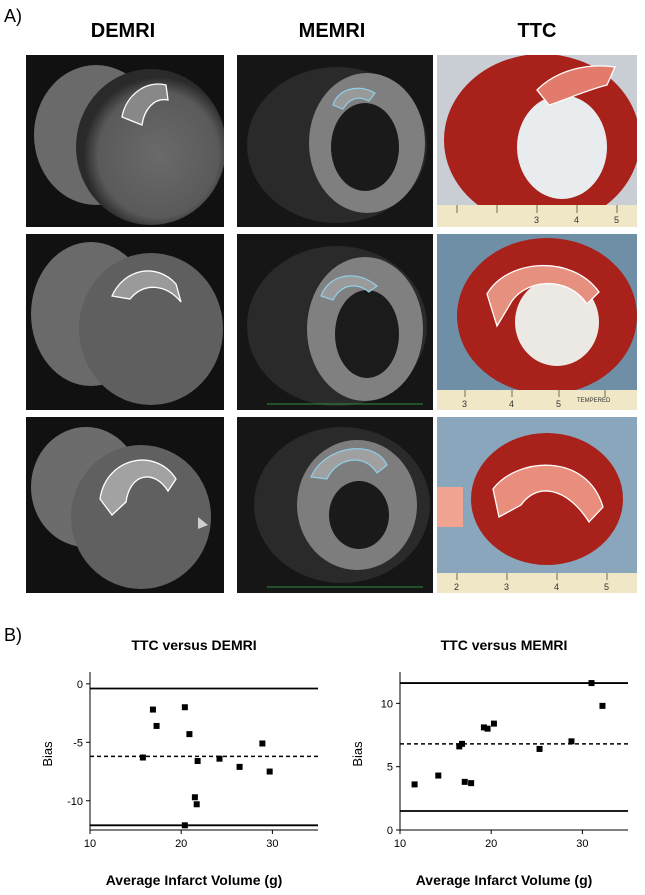 This screenshot has width=645, height=895. I want to click on chart-title: TTC versus DEMRI, so click(193, 645).